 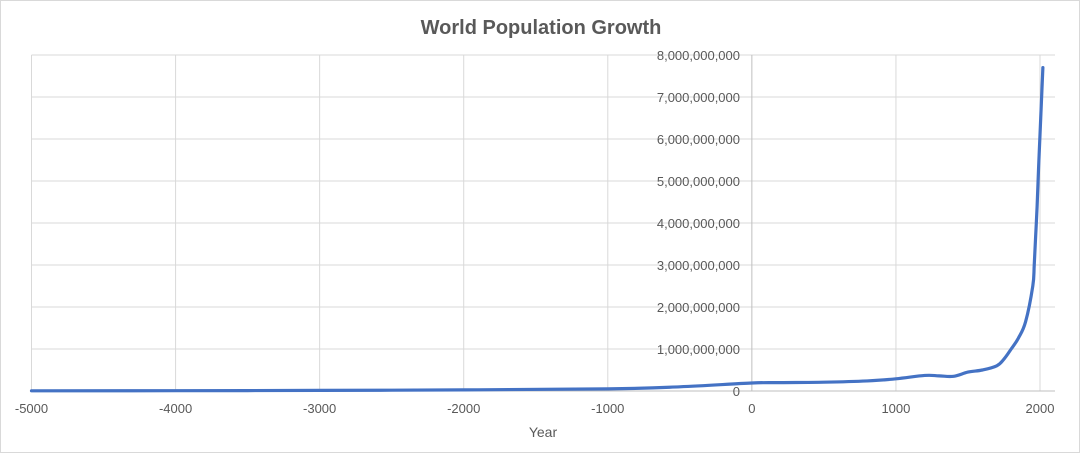 What do you see at coordinates (607, 408) in the screenshot?
I see `x-tick-label: -1000` at bounding box center [607, 408].